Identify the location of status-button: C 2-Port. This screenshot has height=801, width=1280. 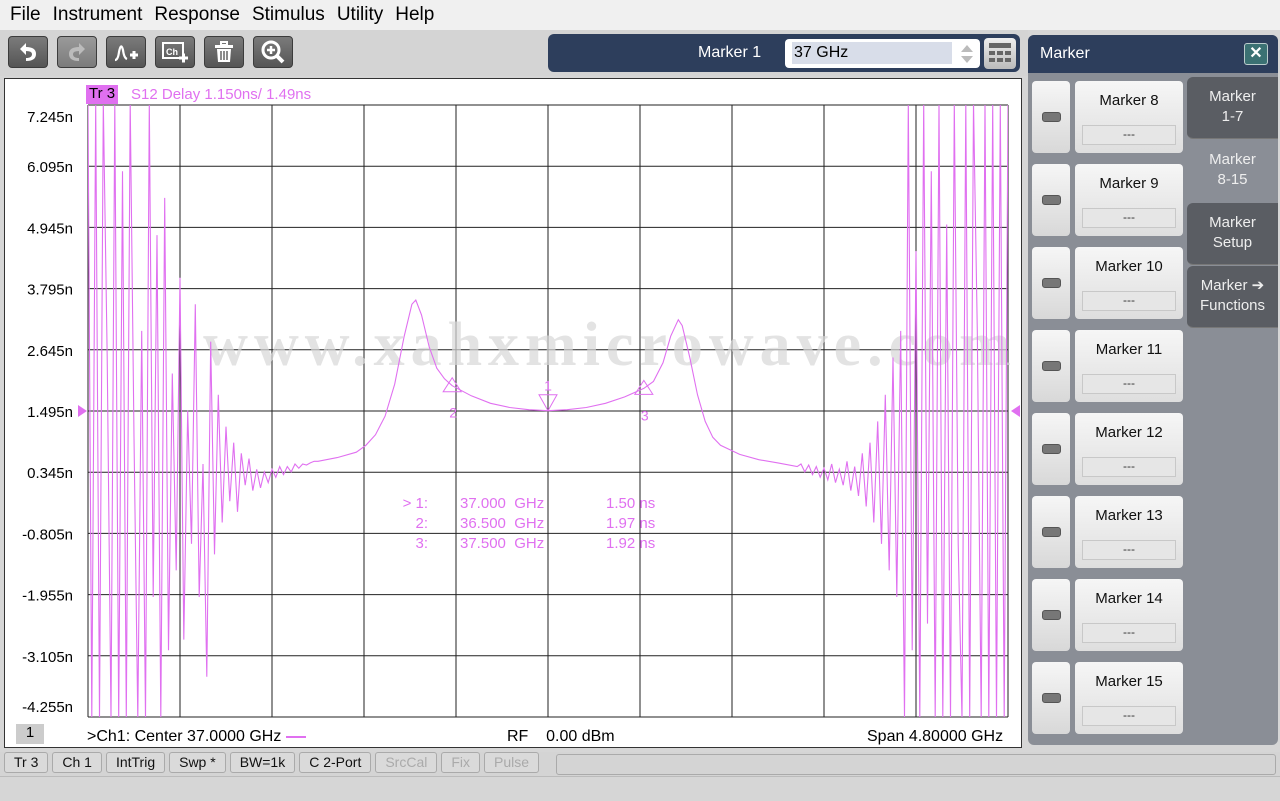
(335, 762).